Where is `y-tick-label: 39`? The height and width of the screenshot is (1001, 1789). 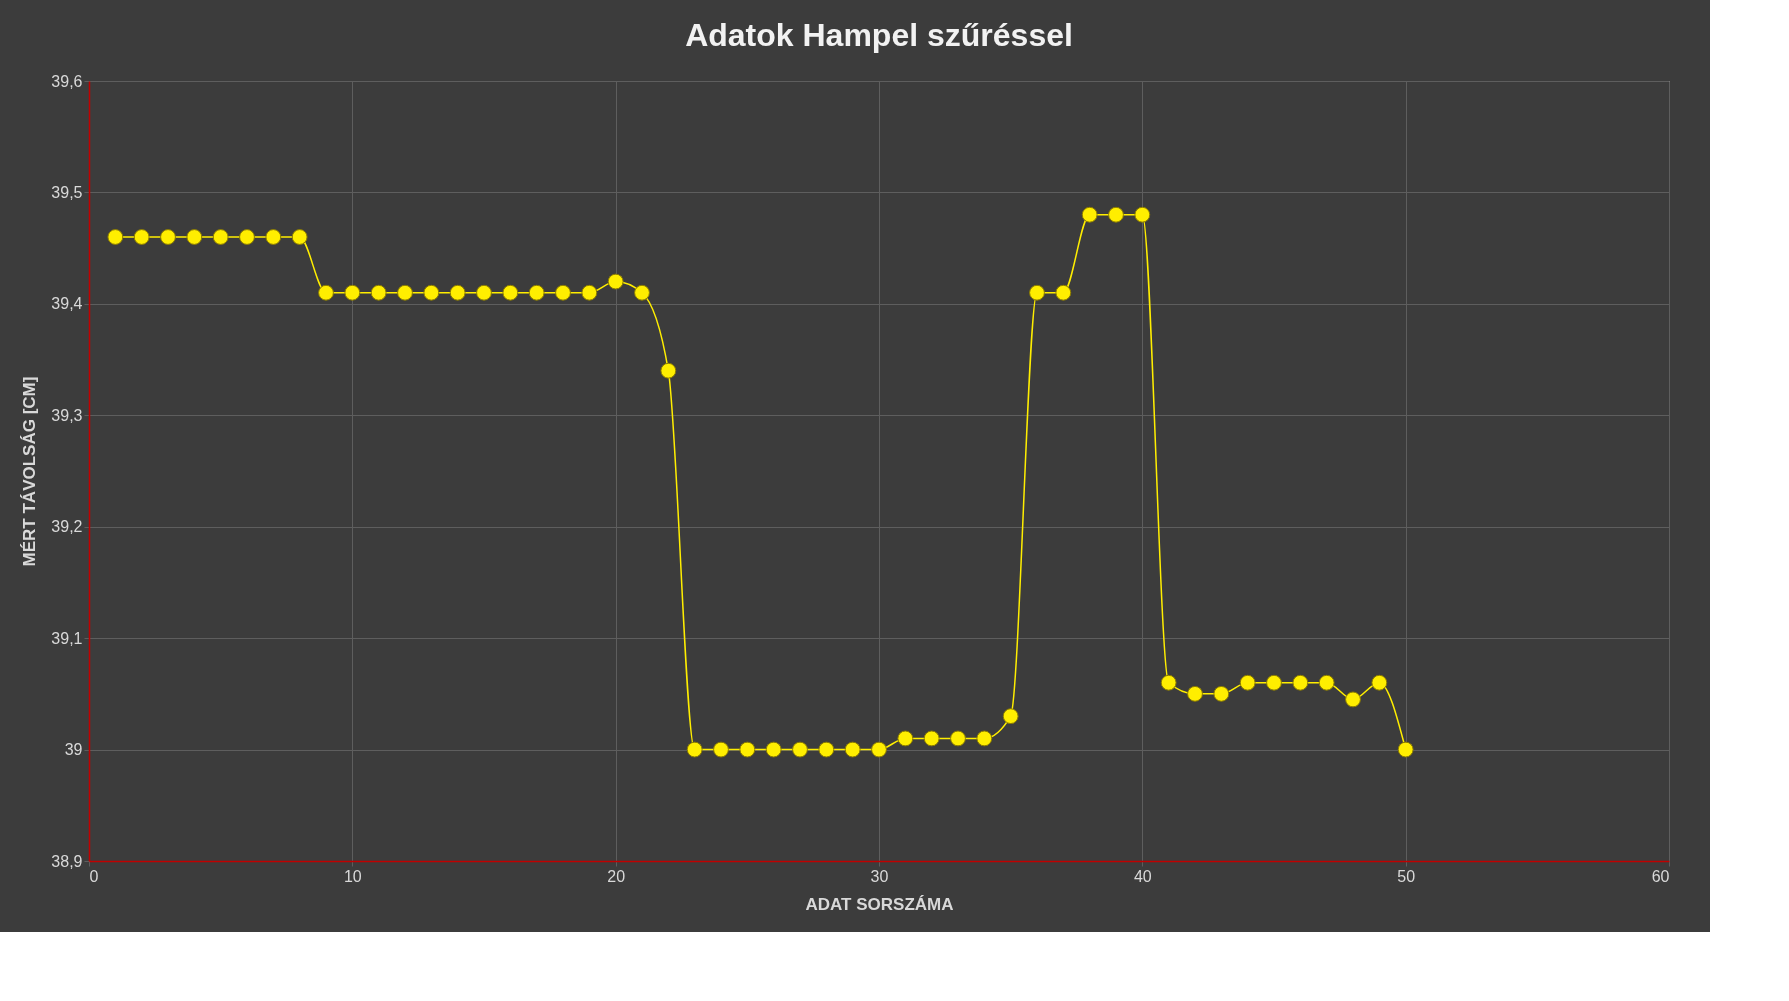 y-tick-label: 39 is located at coordinates (73, 750).